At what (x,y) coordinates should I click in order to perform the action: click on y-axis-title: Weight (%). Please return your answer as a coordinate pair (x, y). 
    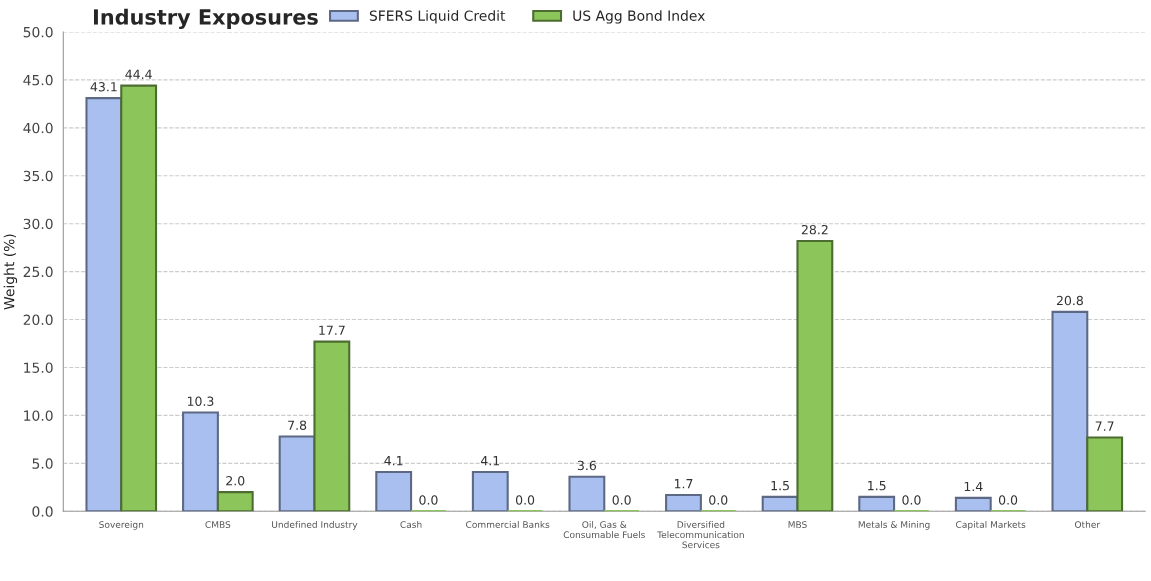
    Looking at the image, I should click on (10, 272).